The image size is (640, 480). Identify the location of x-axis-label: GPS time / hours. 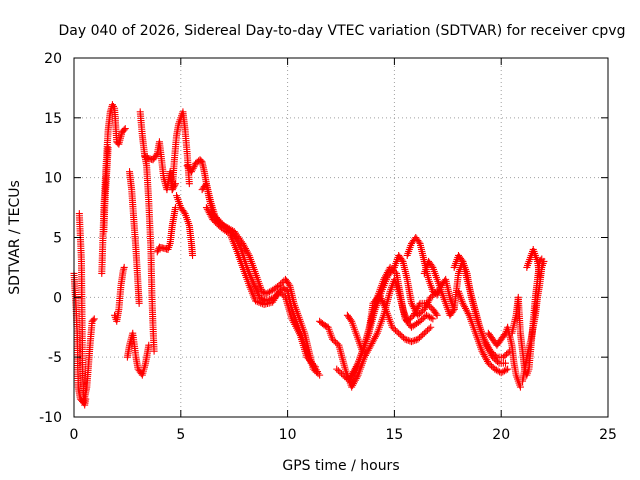
(340, 466).